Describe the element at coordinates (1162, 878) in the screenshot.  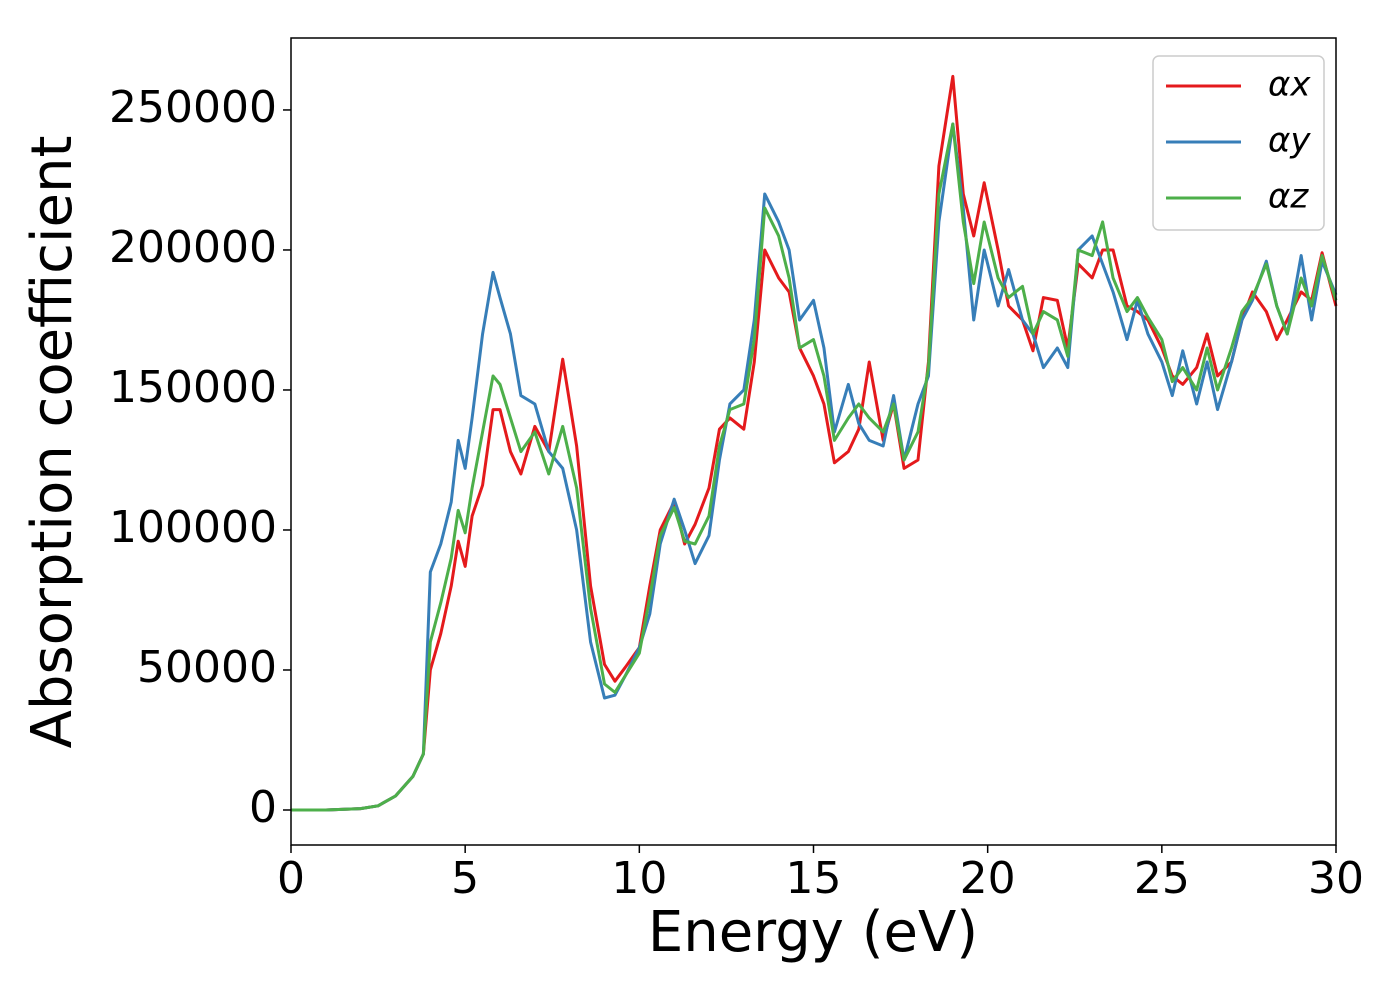
I see `x-tick-label: 25` at that location.